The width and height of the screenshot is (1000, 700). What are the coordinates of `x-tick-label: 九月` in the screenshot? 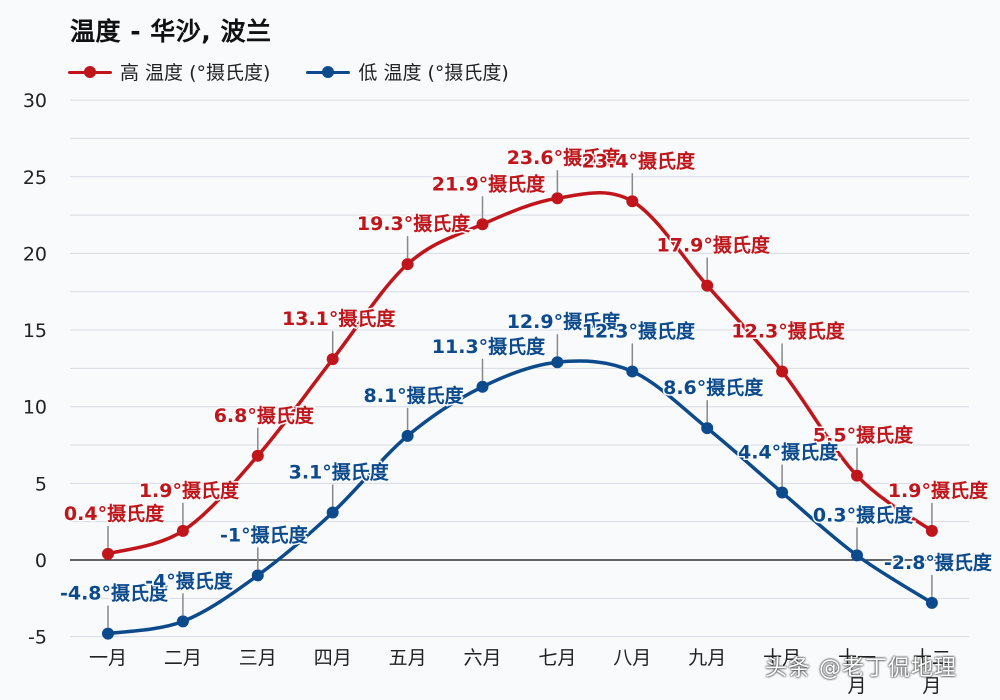 It's located at (707, 658).